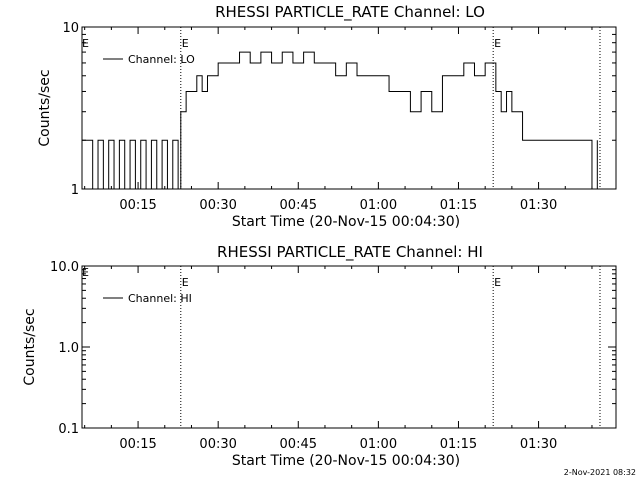  What do you see at coordinates (64, 267) in the screenshot?
I see `y-tick-label: 10.0` at bounding box center [64, 267].